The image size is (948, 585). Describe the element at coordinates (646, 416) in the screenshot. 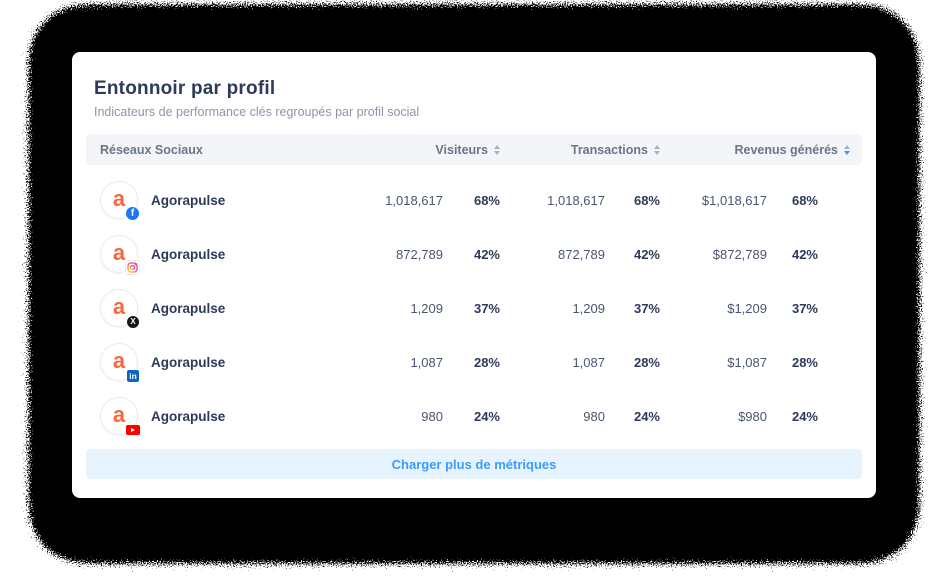

I see `transactions-percent: 24%` at that location.